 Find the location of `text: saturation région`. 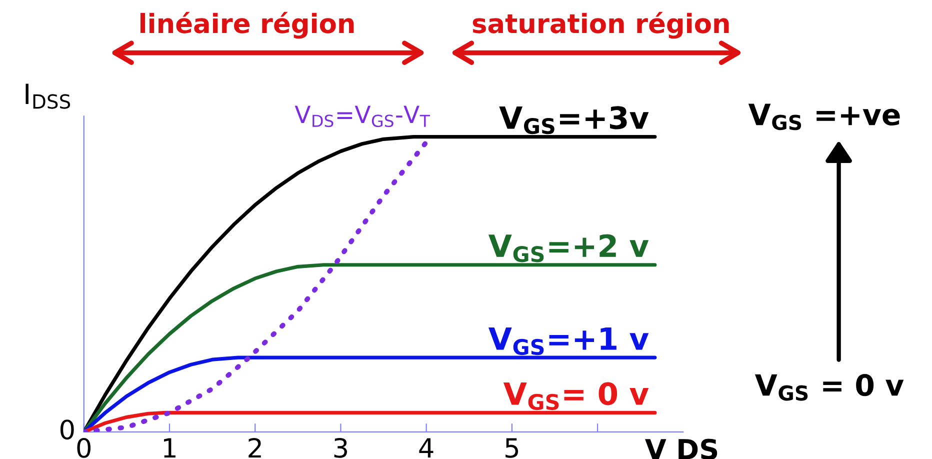

text: saturation région is located at coordinates (600, 25).